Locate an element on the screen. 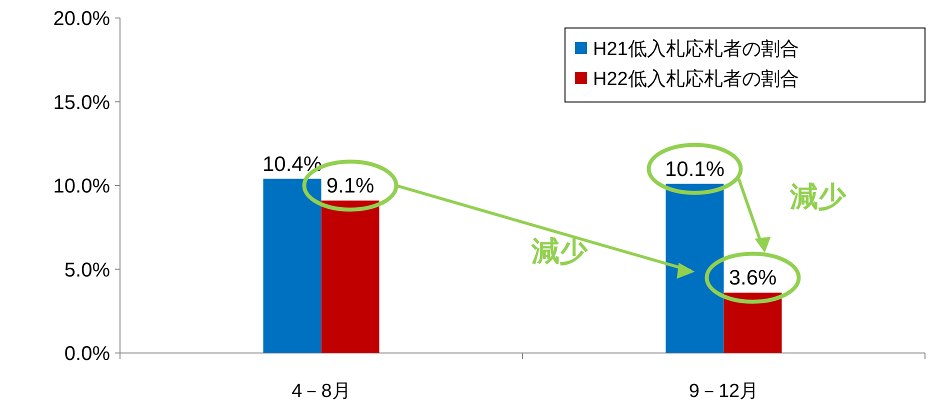 The image size is (932, 409). legend-label: H22低入札応札者の割合 is located at coordinates (696, 79).